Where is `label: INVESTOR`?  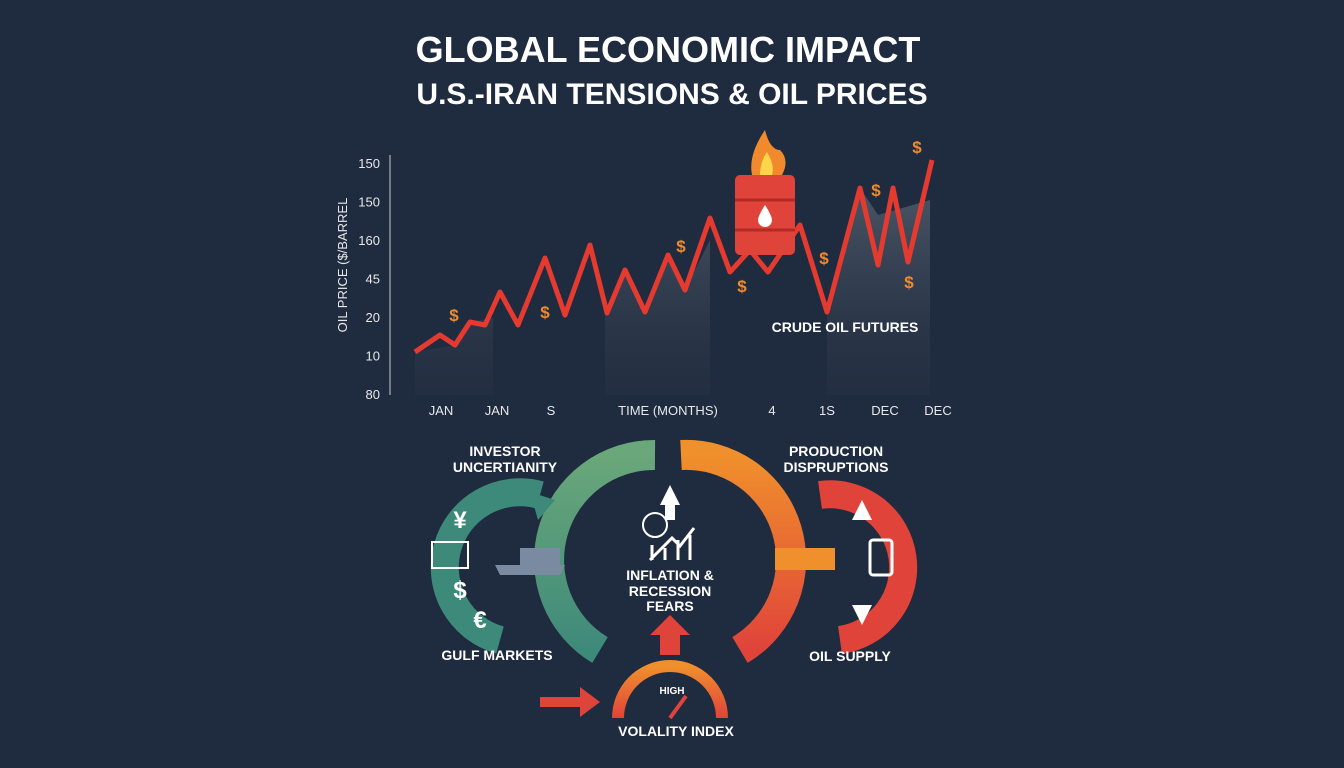 label: INVESTOR is located at coordinates (504, 451).